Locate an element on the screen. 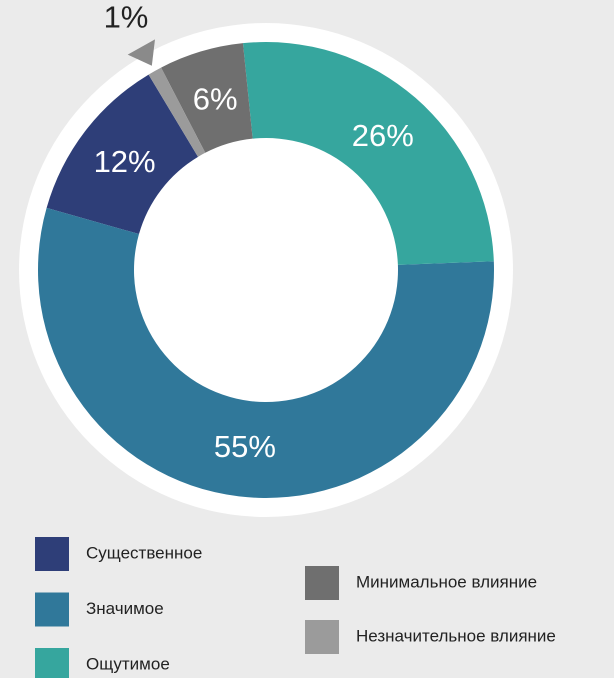 Image resolution: width=614 pixels, height=678 pixels. label-pointer is located at coordinates (141, 52).